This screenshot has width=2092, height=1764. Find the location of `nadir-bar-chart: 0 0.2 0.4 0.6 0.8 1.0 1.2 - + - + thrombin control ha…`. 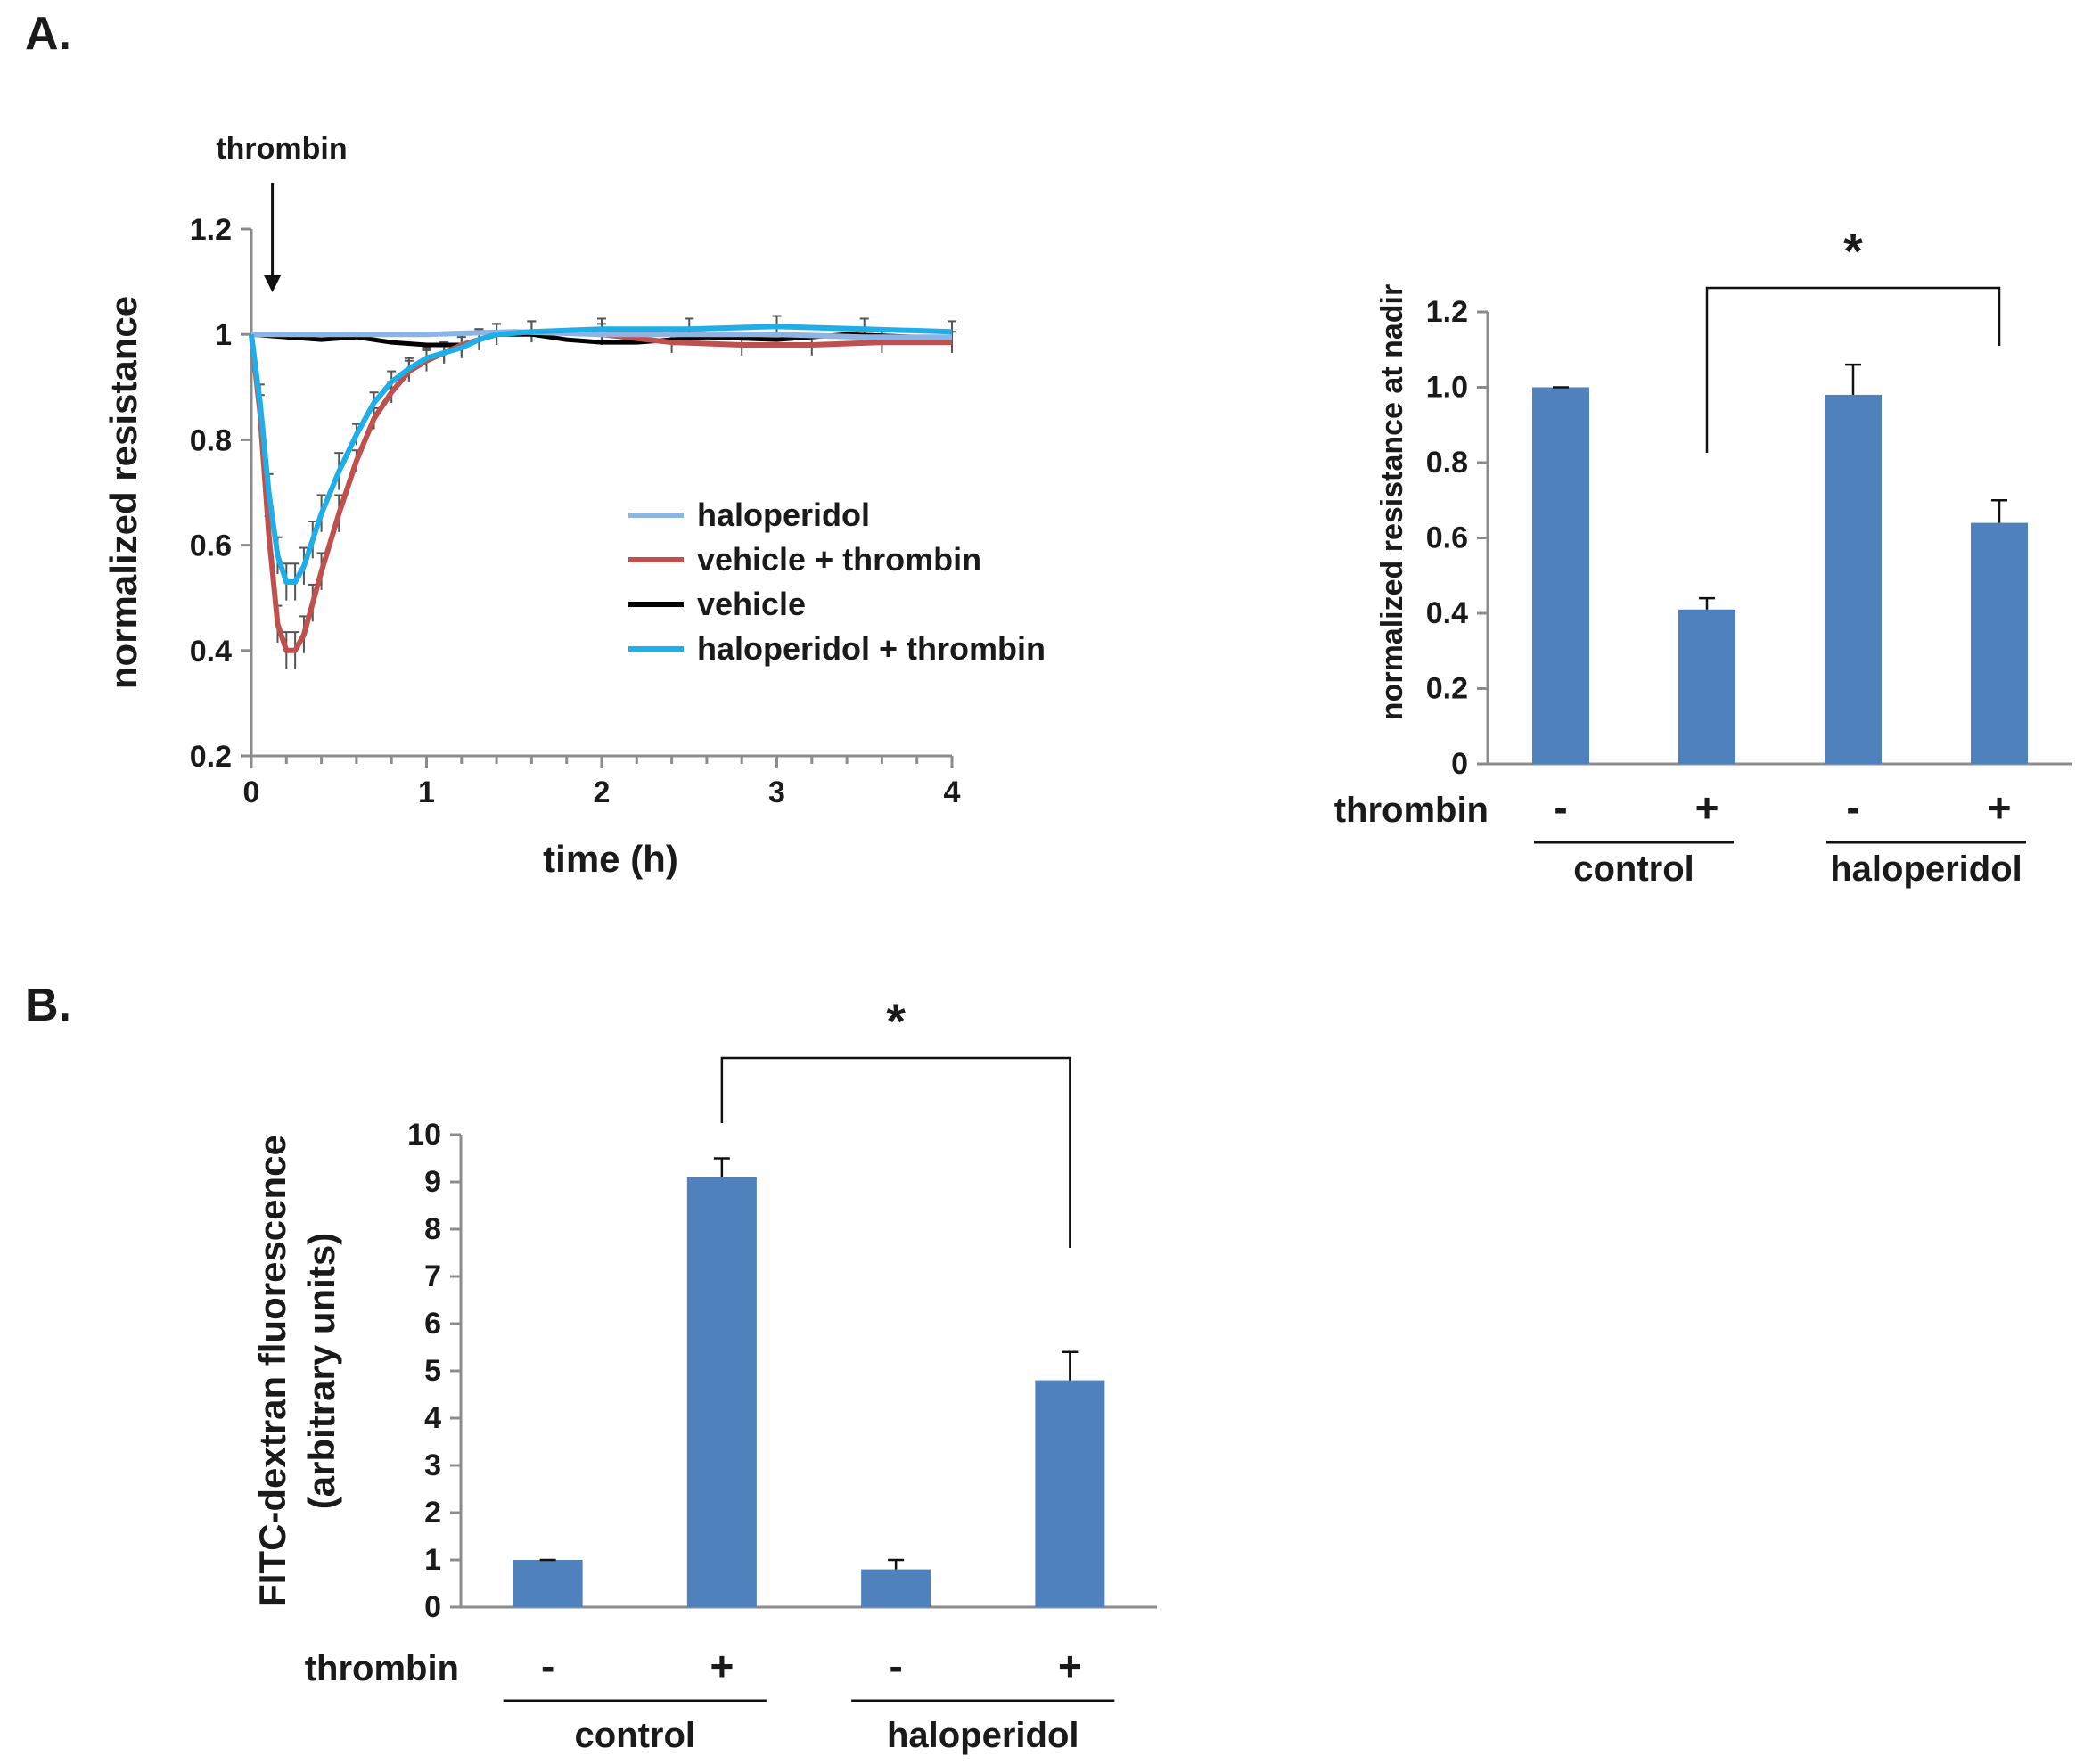

nadir-bar-chart: 0 0.2 0.4 0.6 0.8 1.0 1.2 - + - + thrombin control ha… is located at coordinates (1703, 556).